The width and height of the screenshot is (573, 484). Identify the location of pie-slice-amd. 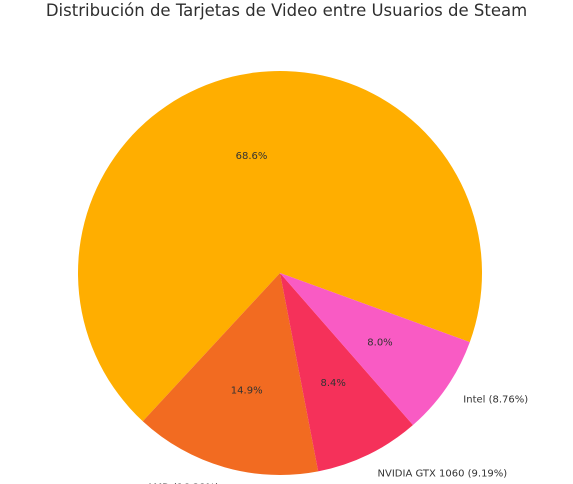
(230, 374).